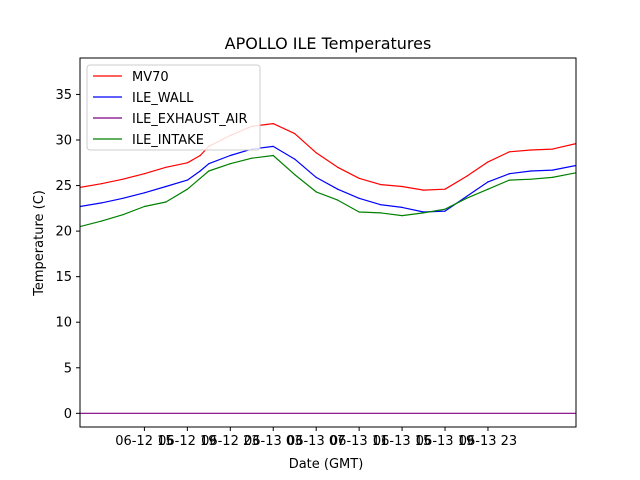 This screenshot has height=480, width=640. Describe the element at coordinates (39, 243) in the screenshot. I see `y-axis-label: Temperature (C)` at that location.